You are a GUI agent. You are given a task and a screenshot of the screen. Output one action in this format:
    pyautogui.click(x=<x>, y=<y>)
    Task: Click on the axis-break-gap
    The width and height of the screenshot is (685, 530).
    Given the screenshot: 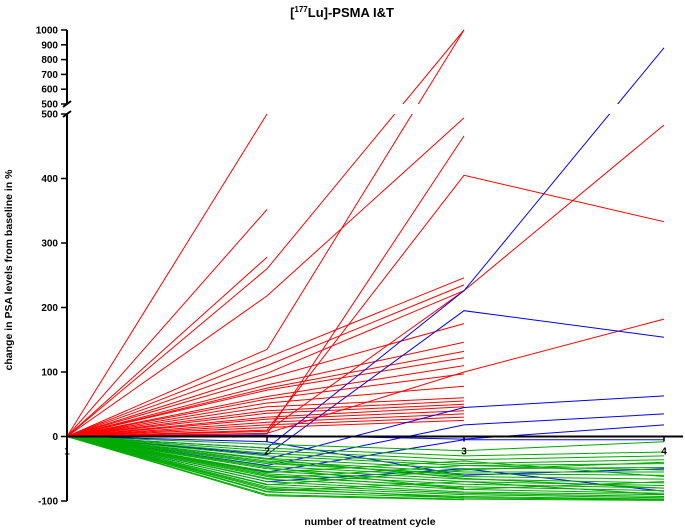 What is the action you would take?
    pyautogui.click(x=342, y=109)
    